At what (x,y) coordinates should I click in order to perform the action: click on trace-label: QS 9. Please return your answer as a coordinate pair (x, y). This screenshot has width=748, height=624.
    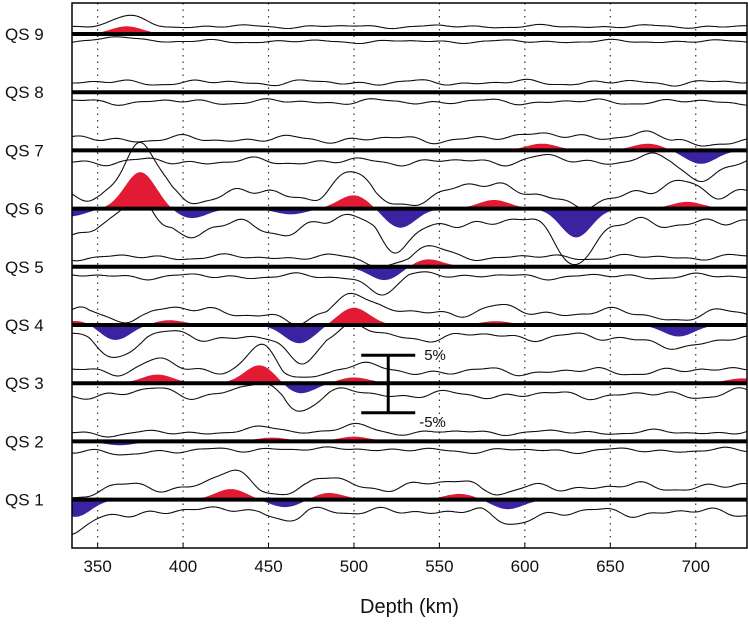
    Looking at the image, I should click on (24, 34).